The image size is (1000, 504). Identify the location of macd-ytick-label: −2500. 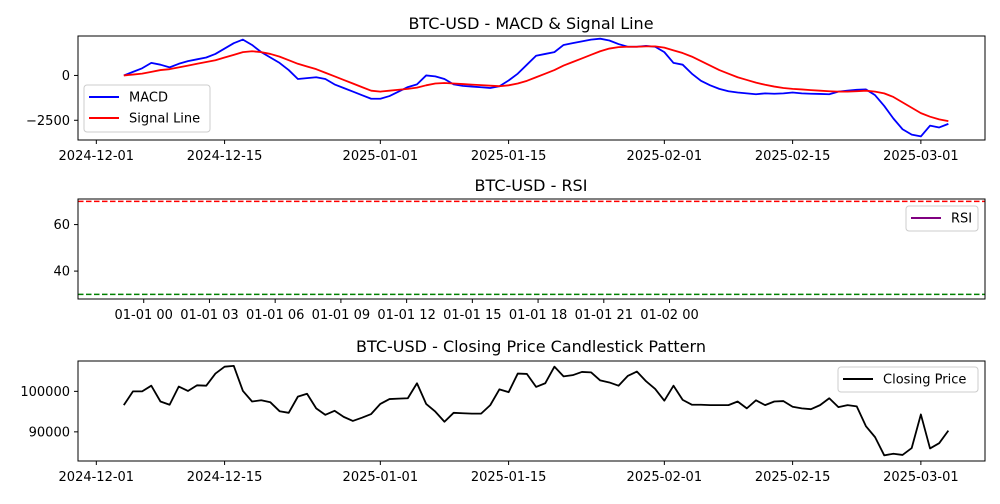
(48, 121).